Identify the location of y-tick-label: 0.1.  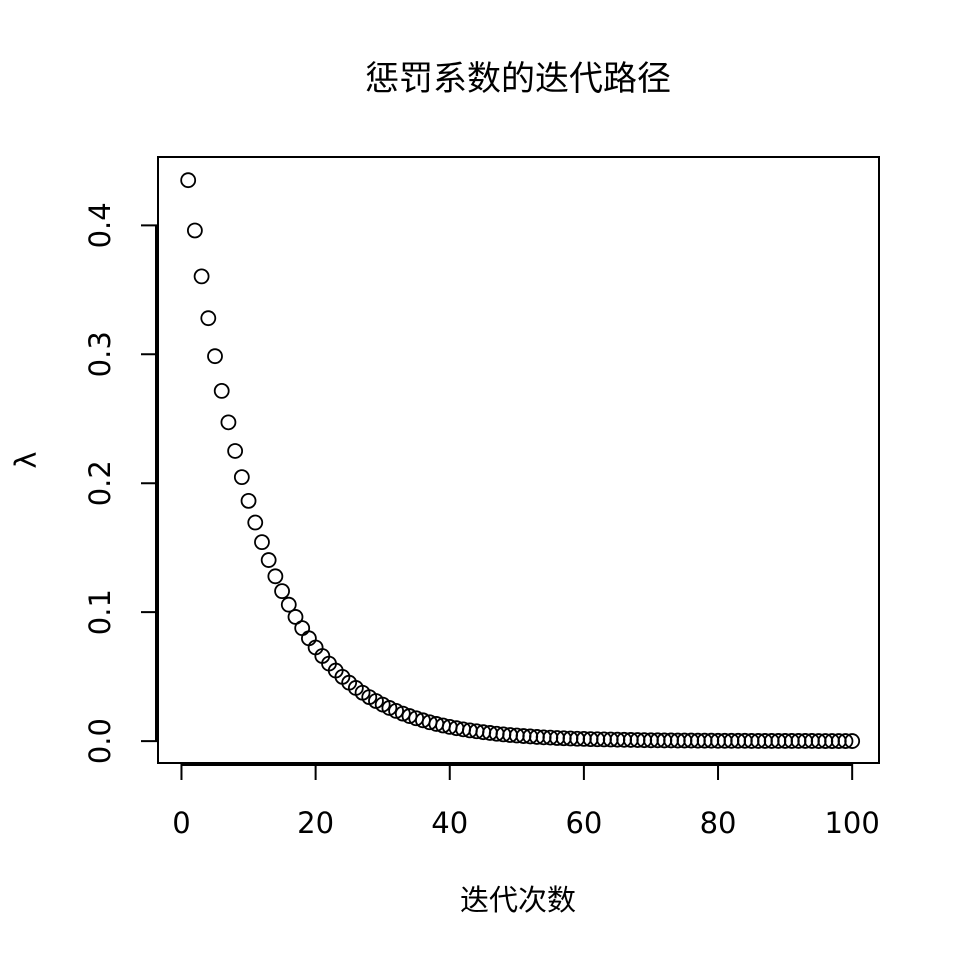
(100, 612).